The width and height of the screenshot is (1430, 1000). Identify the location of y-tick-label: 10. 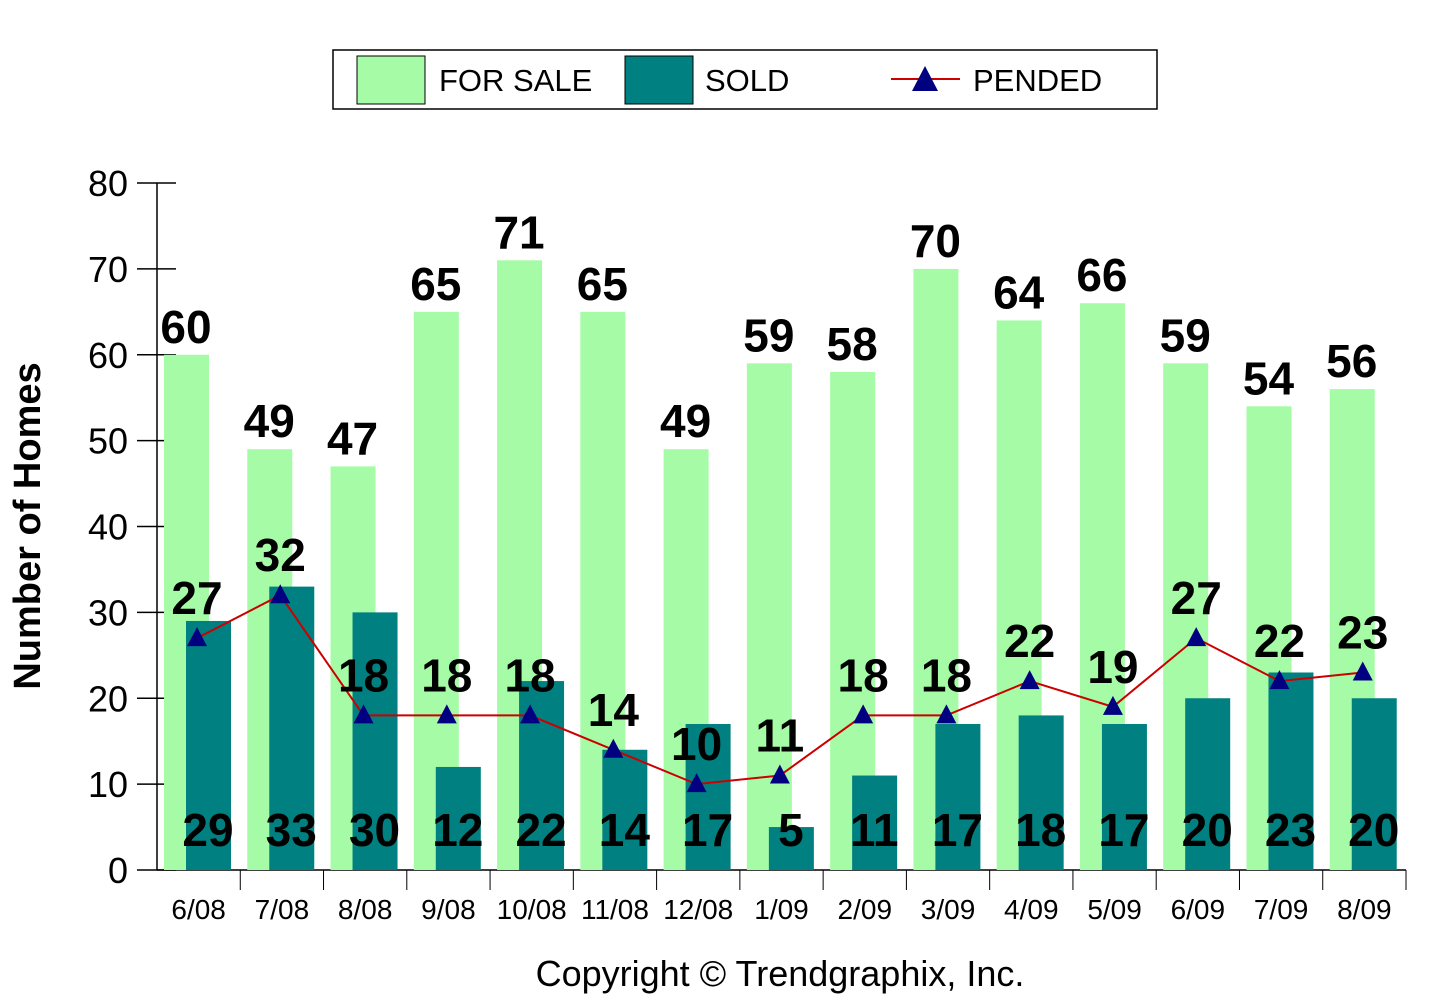
(108, 784).